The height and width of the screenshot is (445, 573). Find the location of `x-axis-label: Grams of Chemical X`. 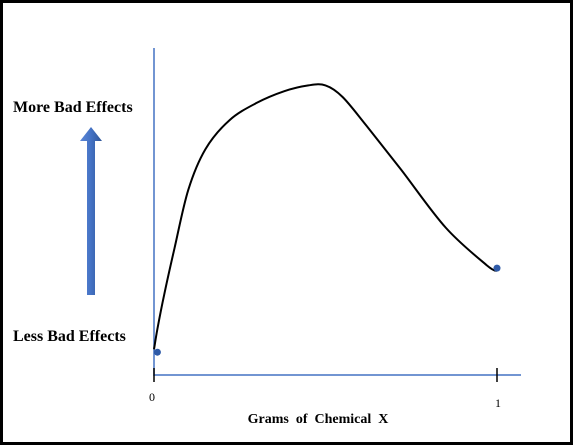

x-axis-label: Grams of Chemical X is located at coordinates (318, 419).